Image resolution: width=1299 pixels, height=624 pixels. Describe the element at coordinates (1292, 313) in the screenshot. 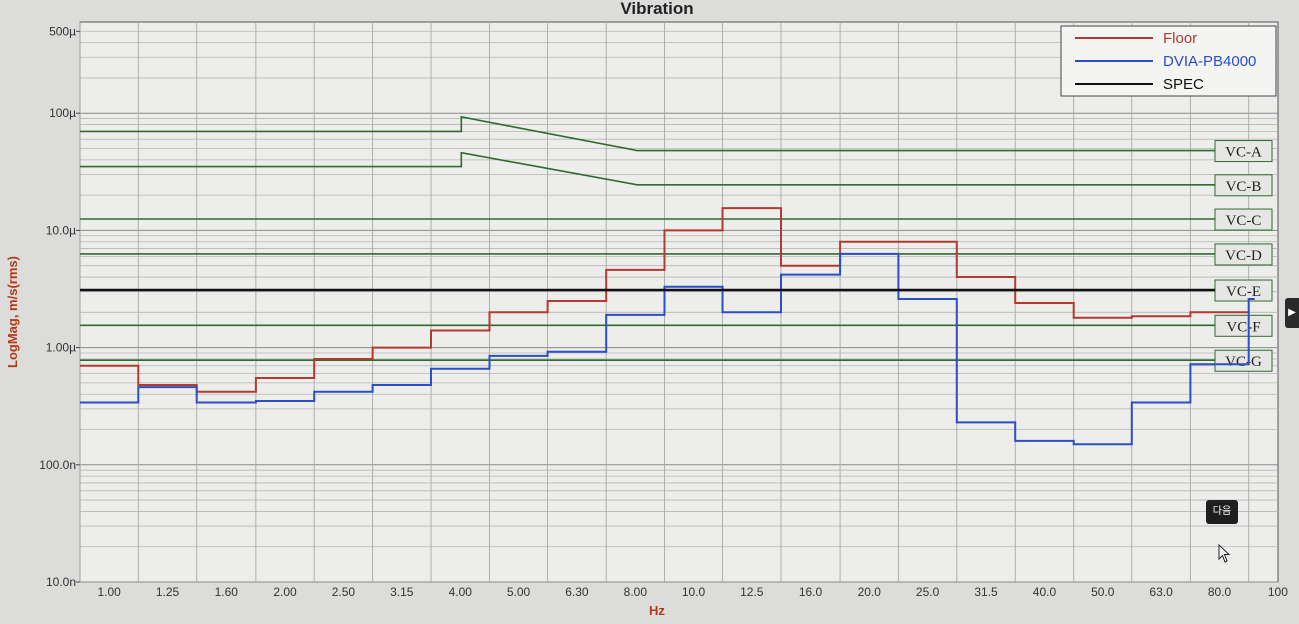

I see `side-panel-toggle: ▶` at that location.